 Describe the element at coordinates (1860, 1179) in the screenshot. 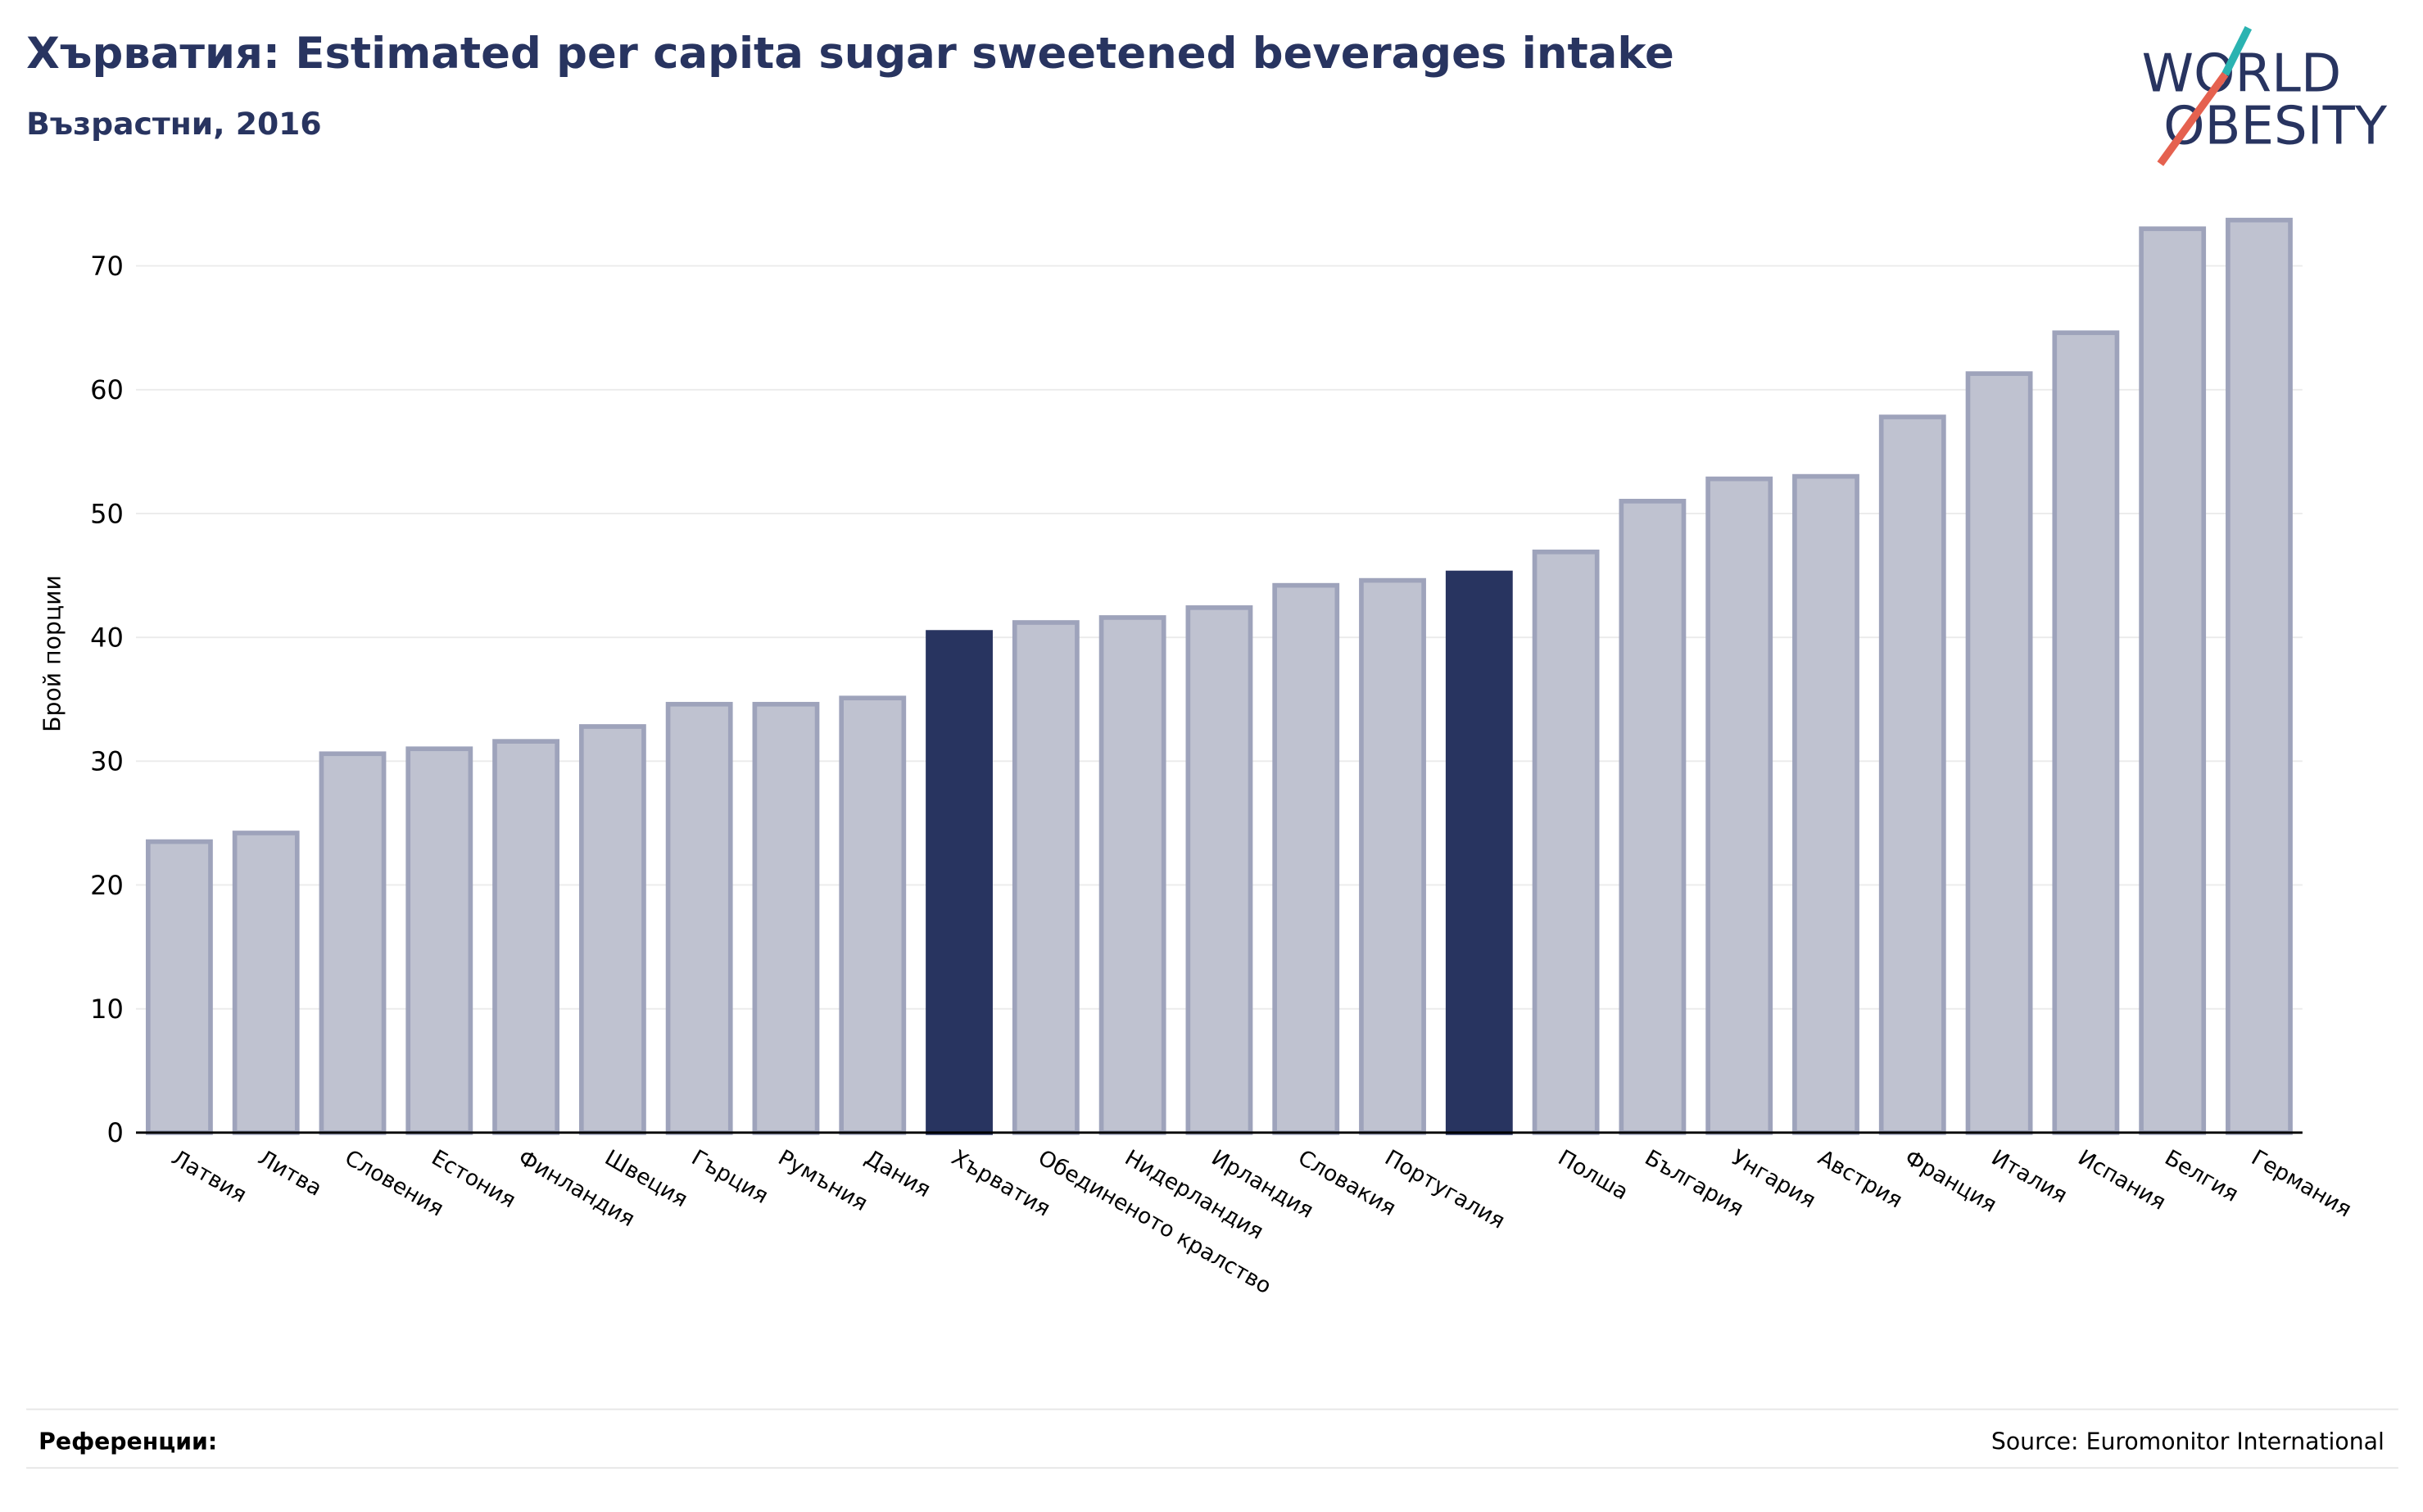

I see `x-tick-label: Австрия` at that location.